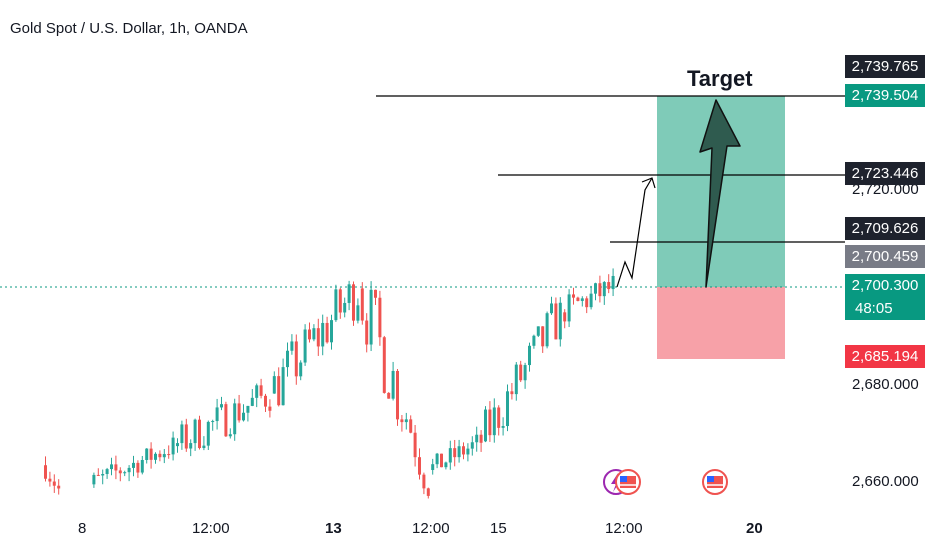 Image resolution: width=932 pixels, height=550 pixels. Describe the element at coordinates (754, 528) in the screenshot. I see `x-tick-label: 20` at that location.